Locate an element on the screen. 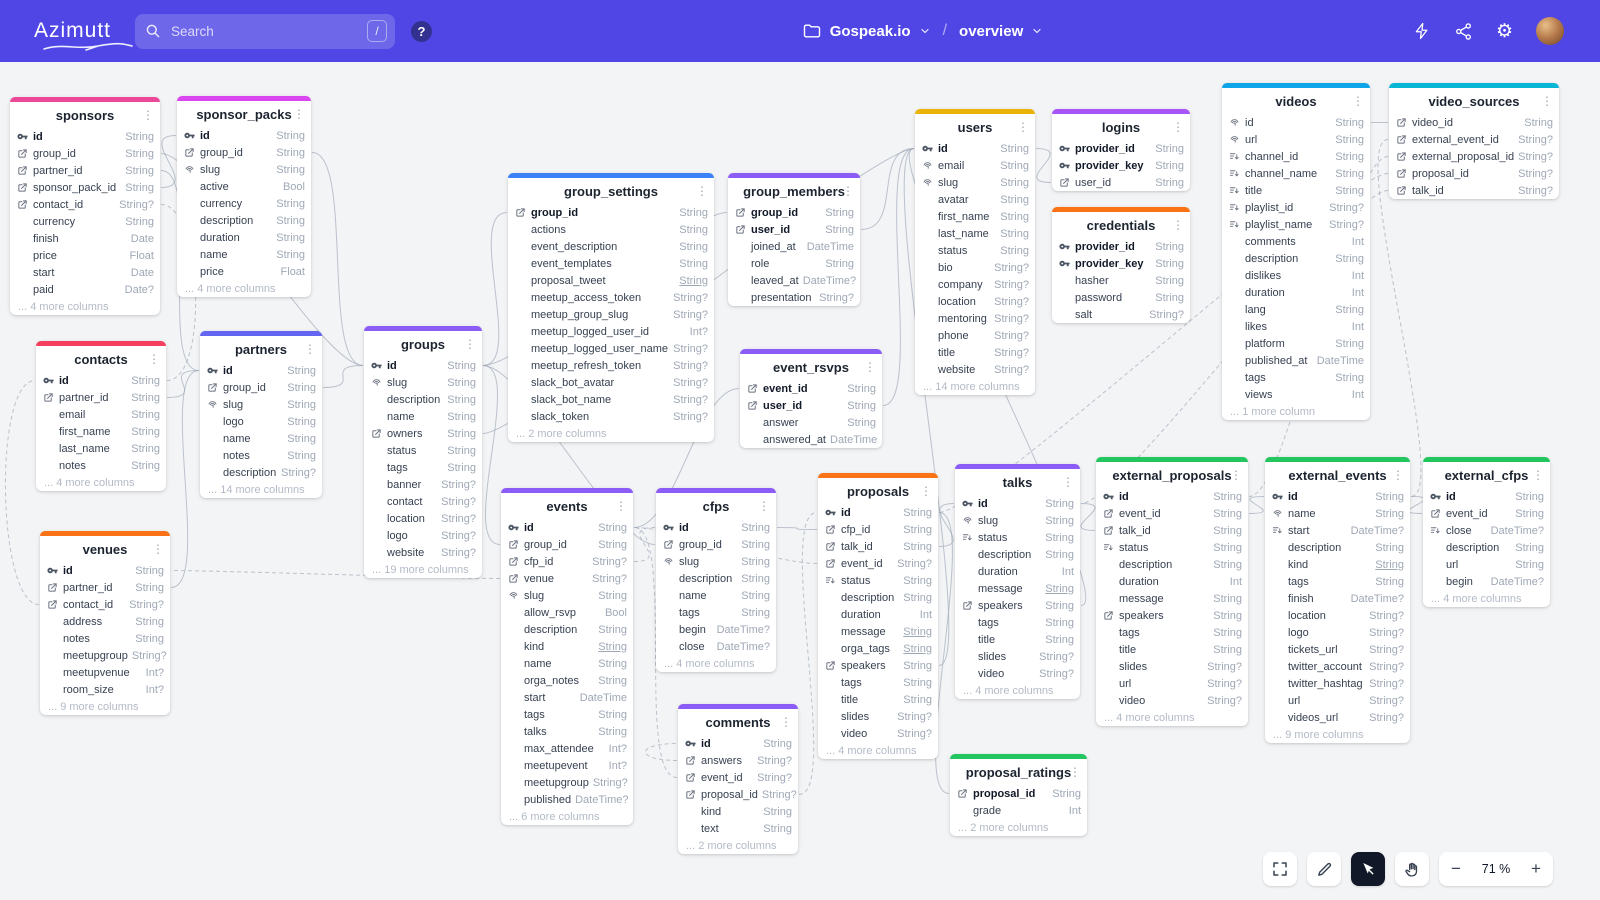 This screenshot has width=1600, height=900. column-row: group_id String is located at coordinates (261, 387).